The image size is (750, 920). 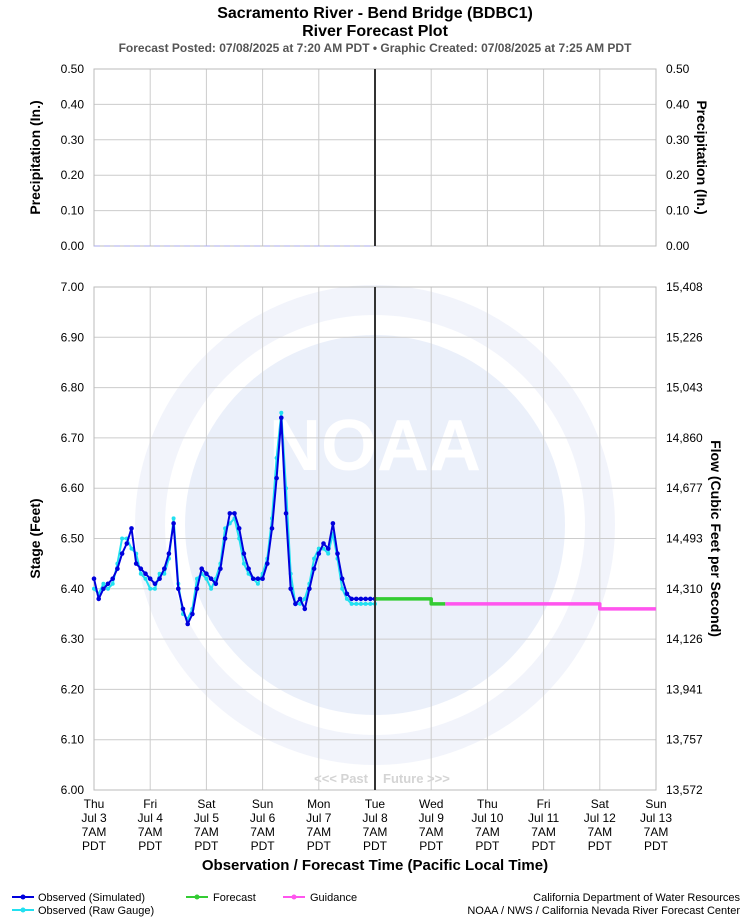 I want to click on legend-label: Observed (Simulated), so click(x=91, y=898).